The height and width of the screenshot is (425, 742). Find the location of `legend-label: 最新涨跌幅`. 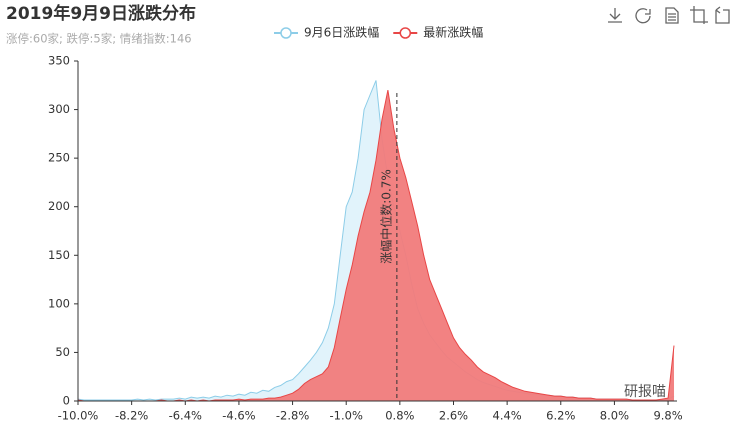

legend-label: 最新涨跌幅 is located at coordinates (453, 32).